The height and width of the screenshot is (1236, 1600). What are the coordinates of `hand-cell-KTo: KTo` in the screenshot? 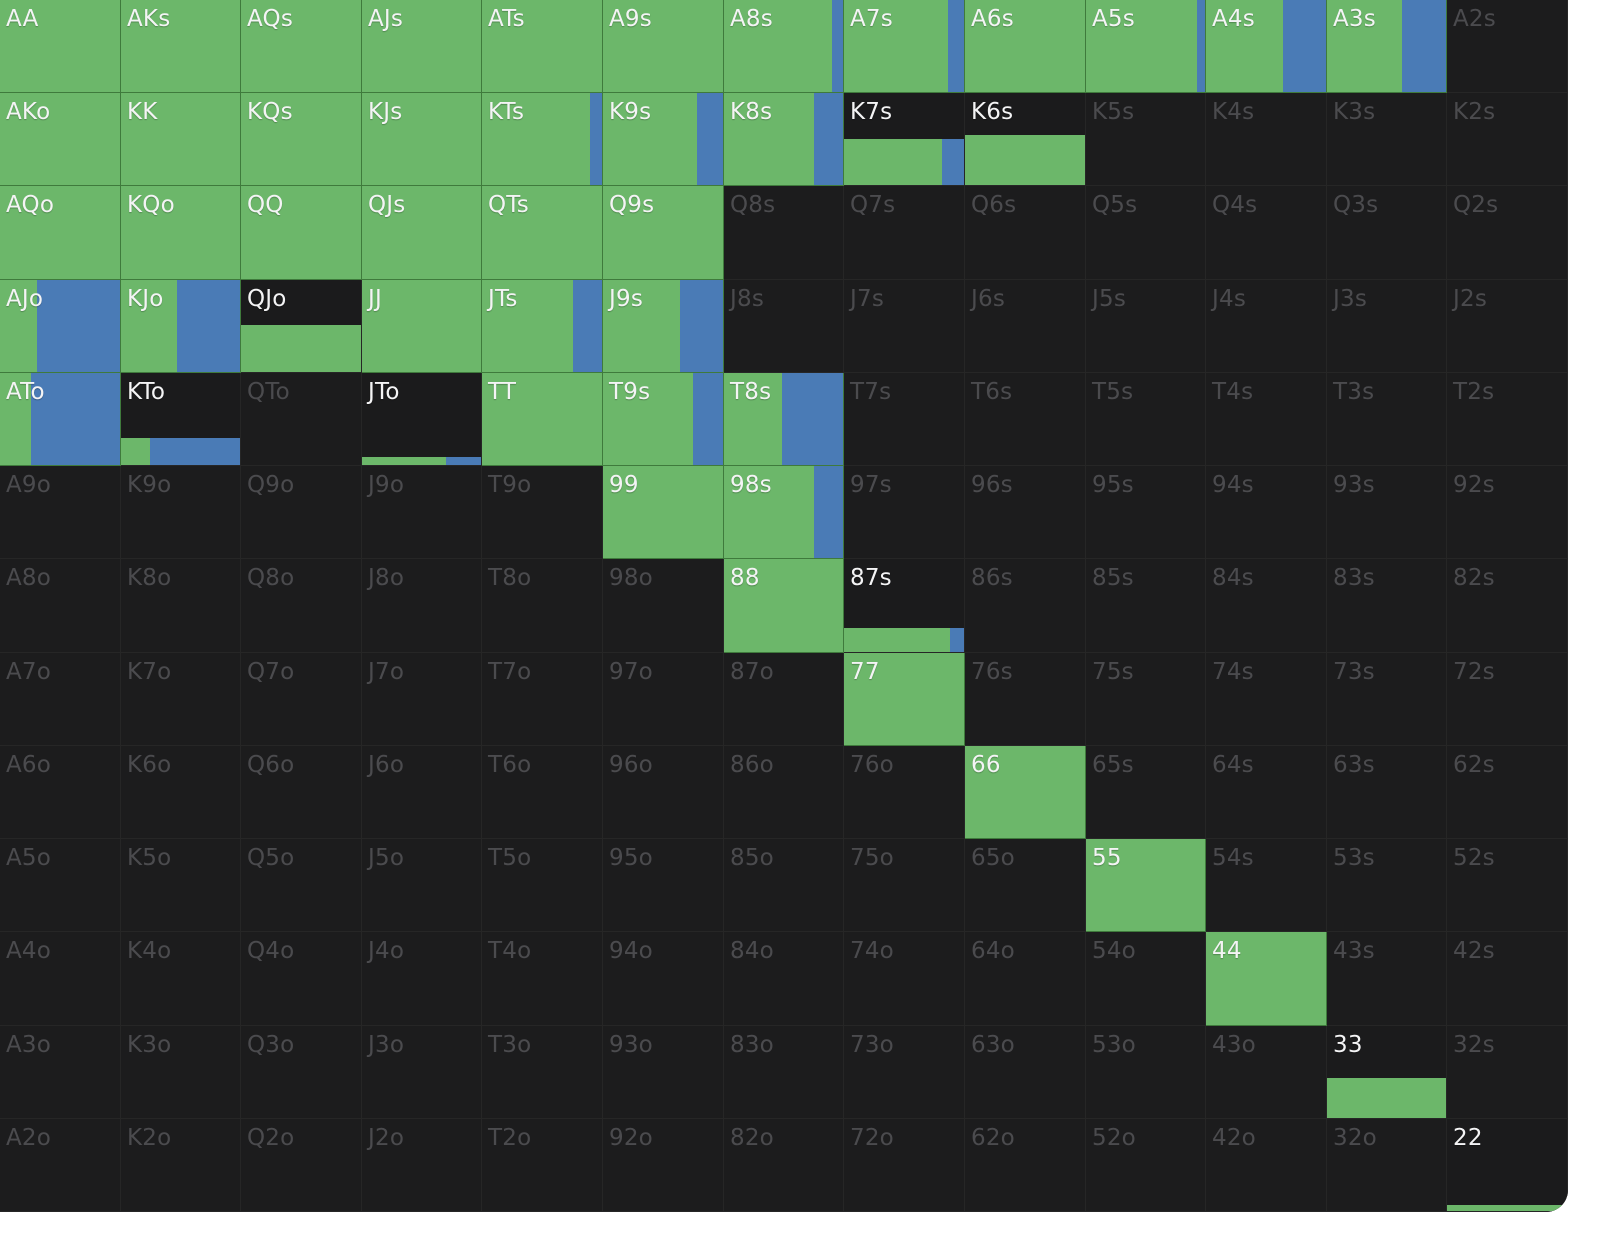 It's located at (181, 419).